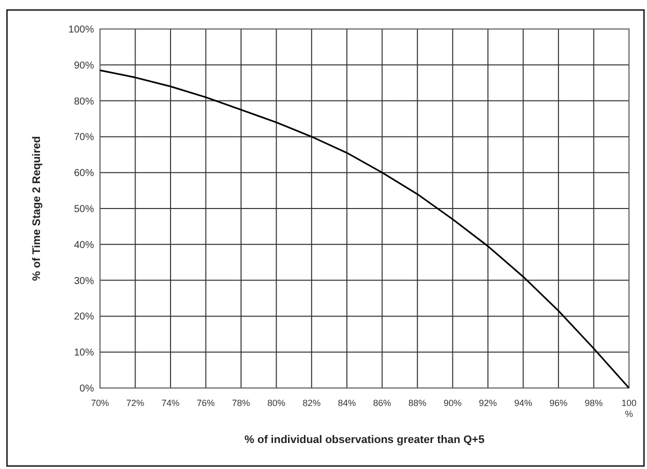 The height and width of the screenshot is (469, 647). What do you see at coordinates (241, 403) in the screenshot?
I see `x-tick-label: 78%` at bounding box center [241, 403].